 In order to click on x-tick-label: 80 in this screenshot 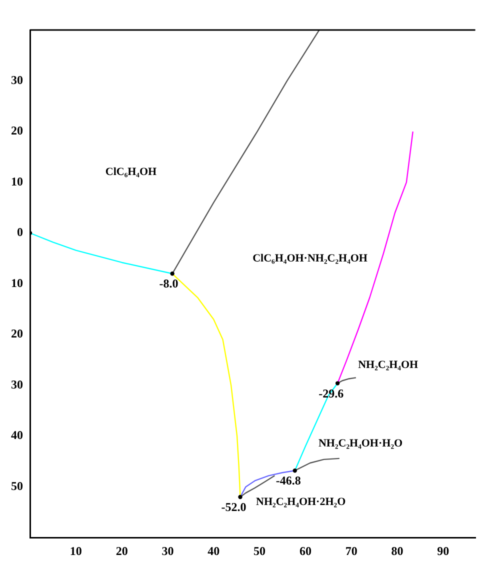, I will do `click(397, 551)`.